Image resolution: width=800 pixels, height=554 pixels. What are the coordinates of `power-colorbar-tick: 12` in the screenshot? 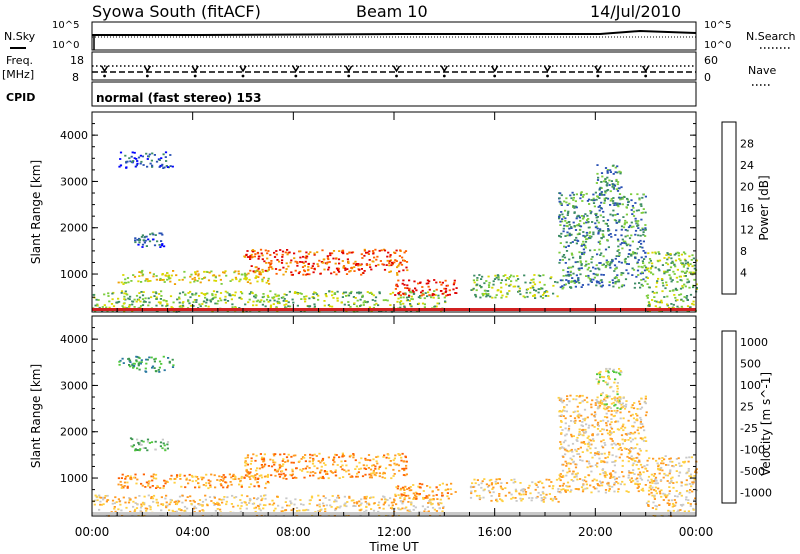 It's located at (747, 230).